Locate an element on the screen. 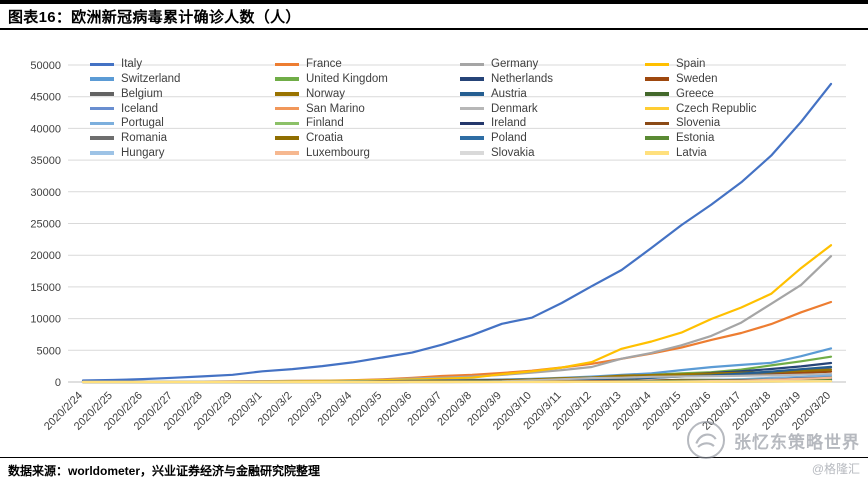 The width and height of the screenshot is (868, 482). legend-label: Denmark is located at coordinates (514, 108).